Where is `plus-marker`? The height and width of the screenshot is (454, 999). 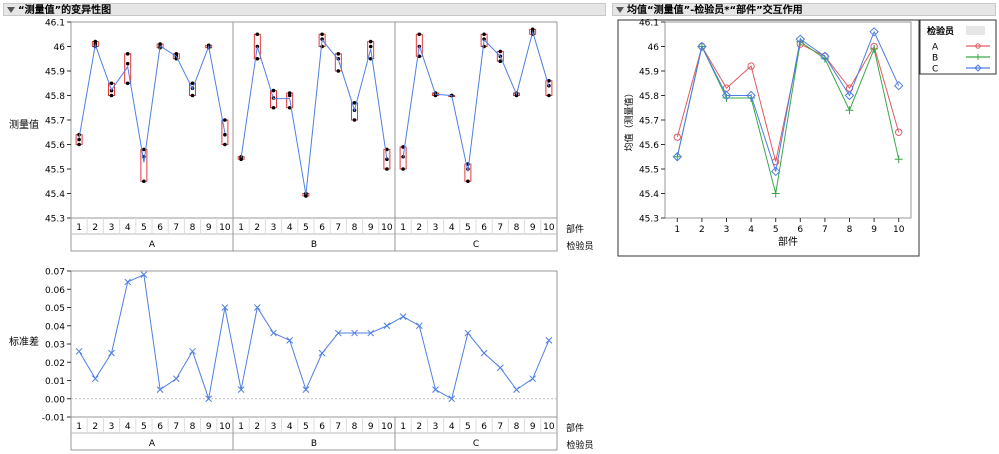 plus-marker is located at coordinates (898, 159).